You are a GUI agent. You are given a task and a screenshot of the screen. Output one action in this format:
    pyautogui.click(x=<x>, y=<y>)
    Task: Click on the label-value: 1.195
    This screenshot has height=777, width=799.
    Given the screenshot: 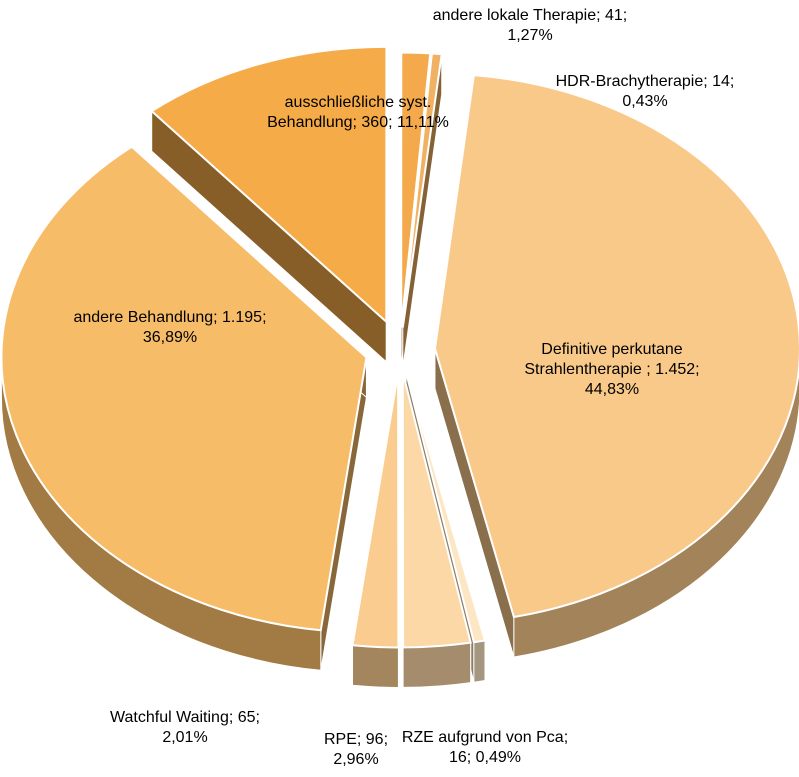 What is the action you would take?
    pyautogui.click(x=242, y=317)
    